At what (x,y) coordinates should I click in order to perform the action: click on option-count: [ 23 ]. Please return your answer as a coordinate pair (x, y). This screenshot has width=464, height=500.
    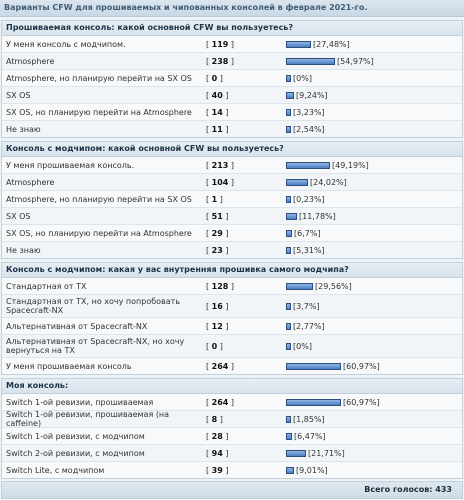
    Looking at the image, I should click on (246, 250).